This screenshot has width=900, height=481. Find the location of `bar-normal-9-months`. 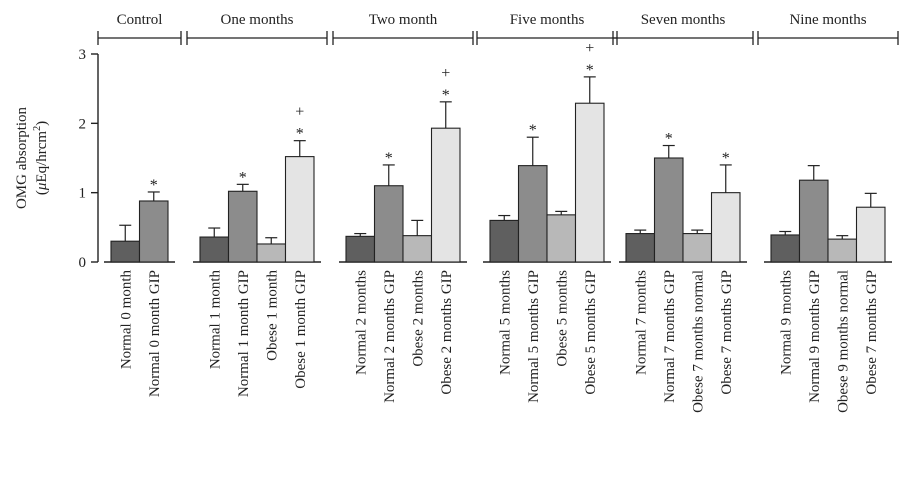

bar-normal-9-months is located at coordinates (785, 248).